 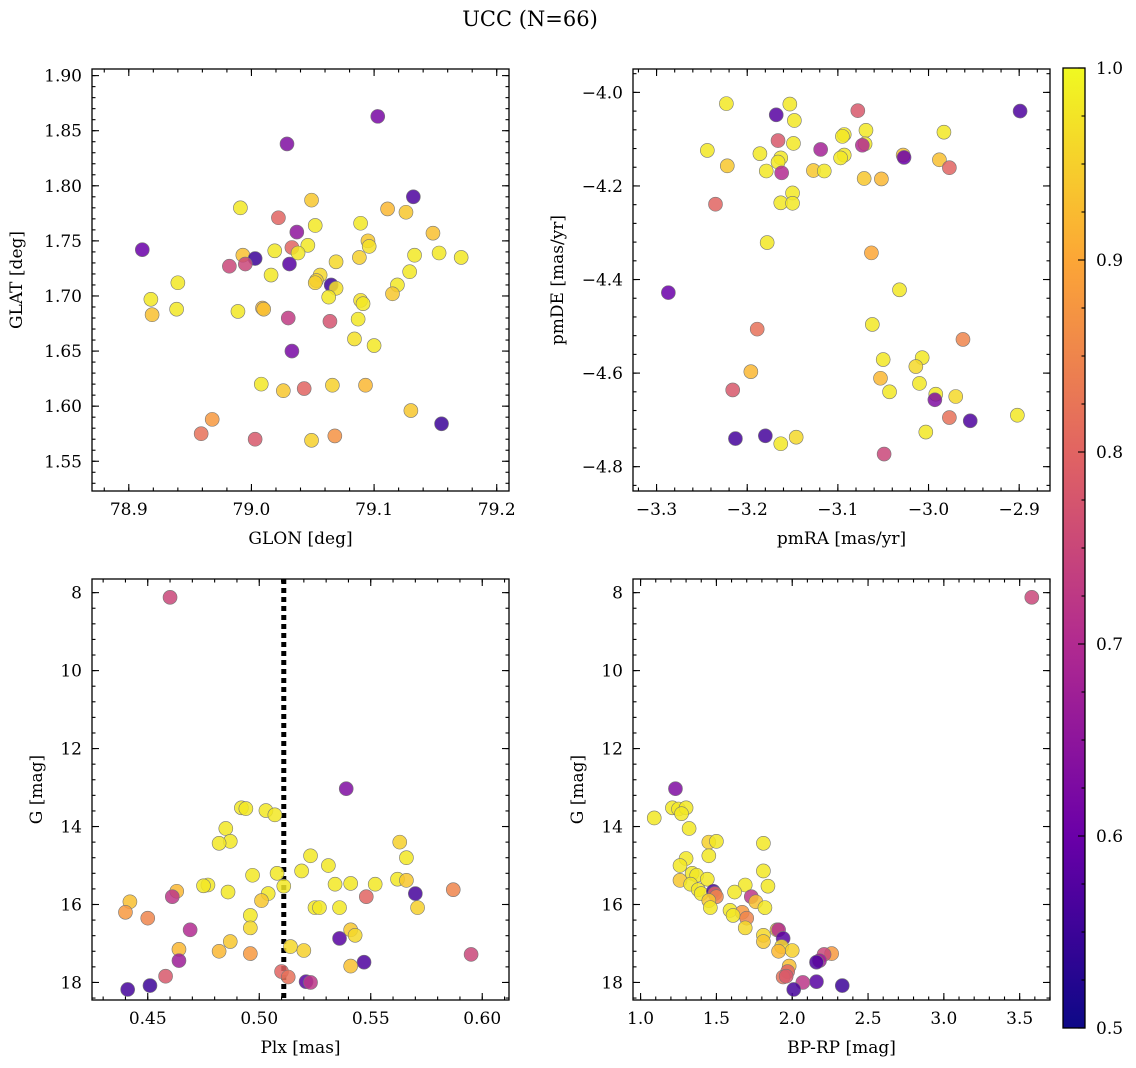 What do you see at coordinates (841, 1048) in the screenshot?
I see `x-axis-label: BP-RP [mag]` at bounding box center [841, 1048].